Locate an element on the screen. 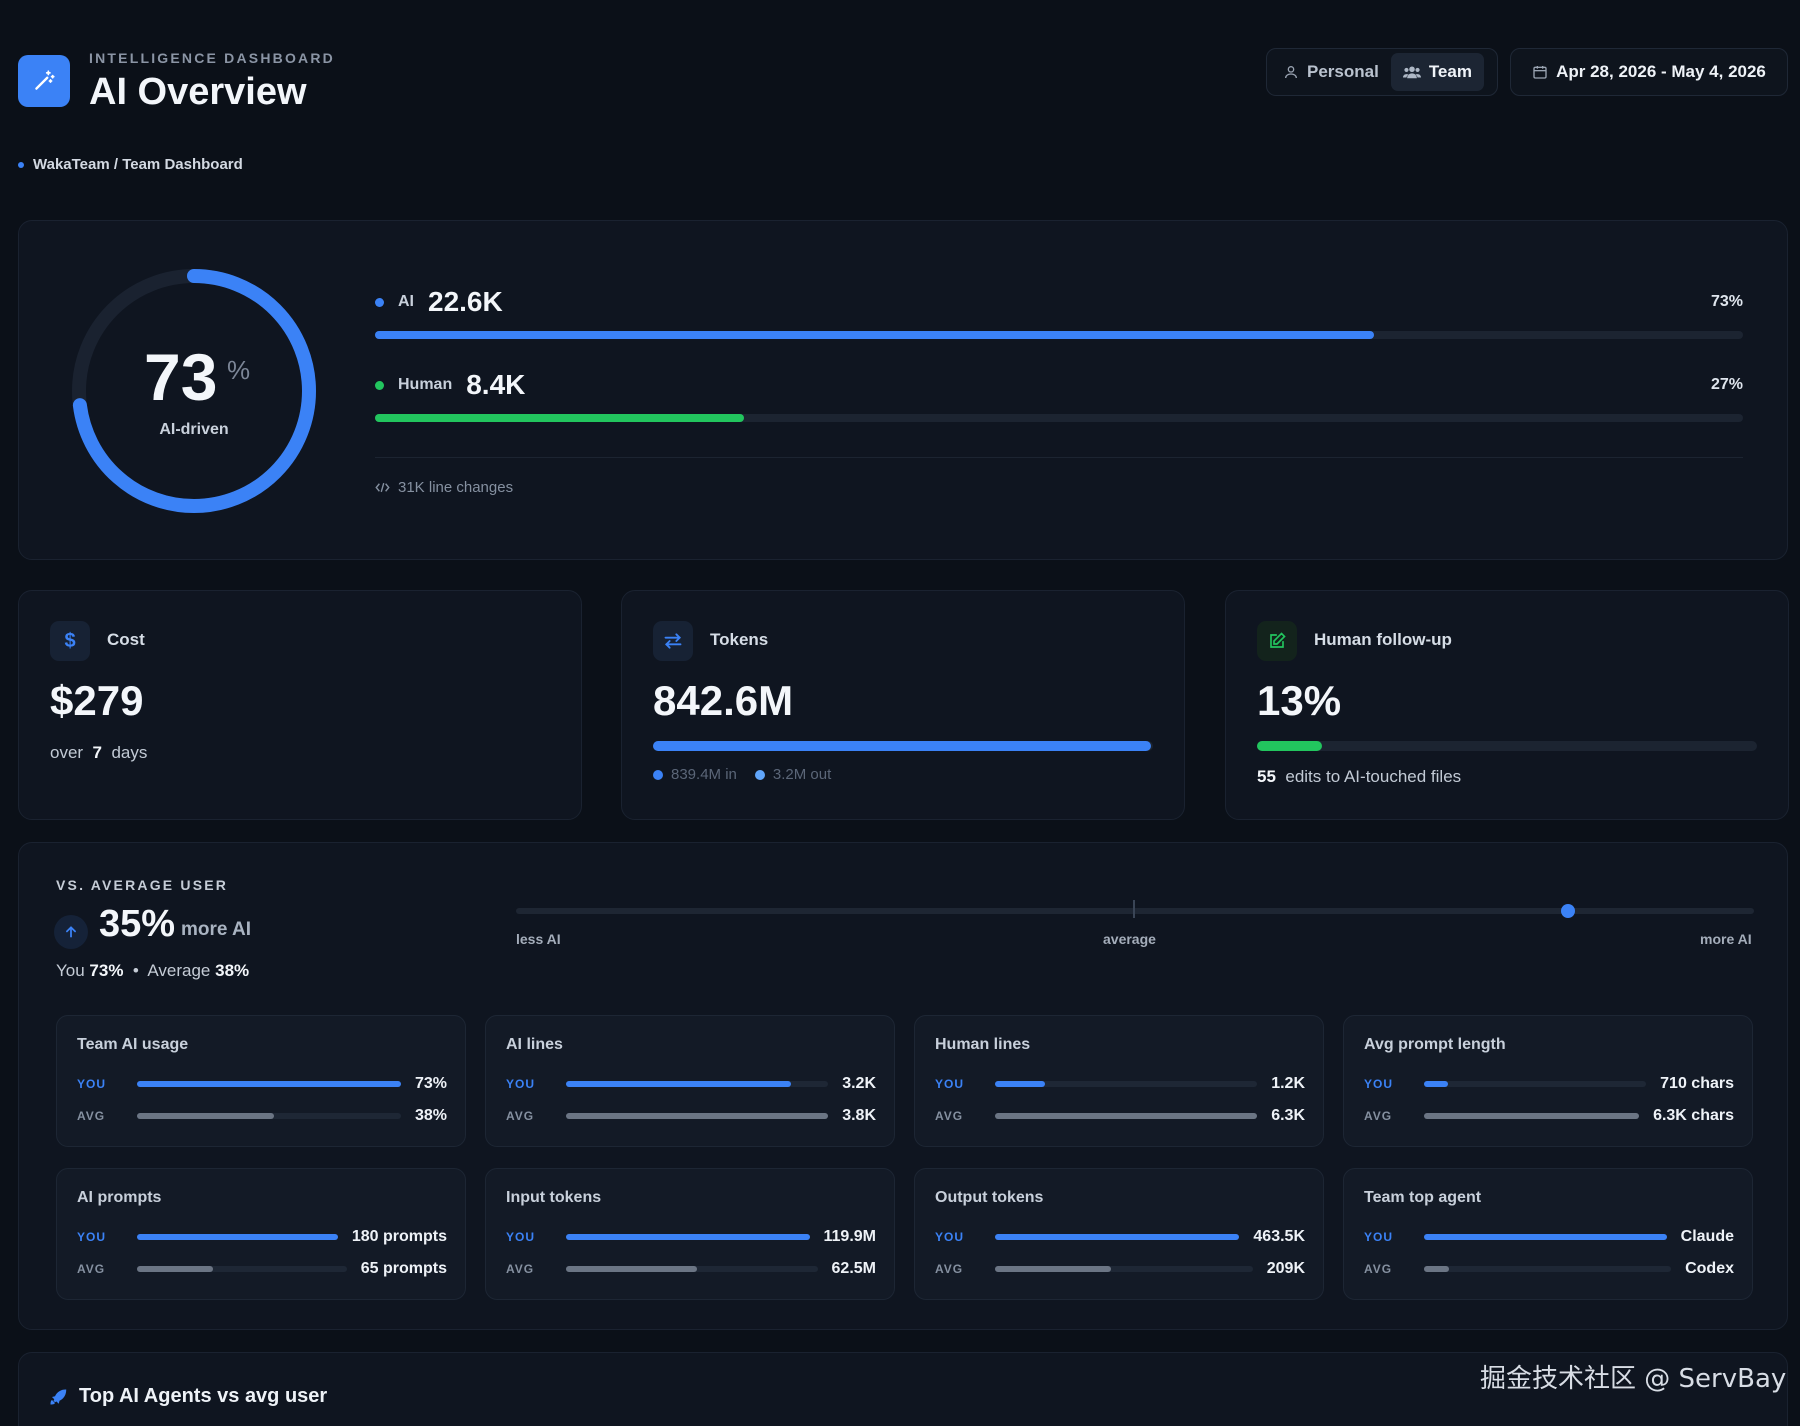  metric-avg-row: AVG 6.3K is located at coordinates (1120, 1116).